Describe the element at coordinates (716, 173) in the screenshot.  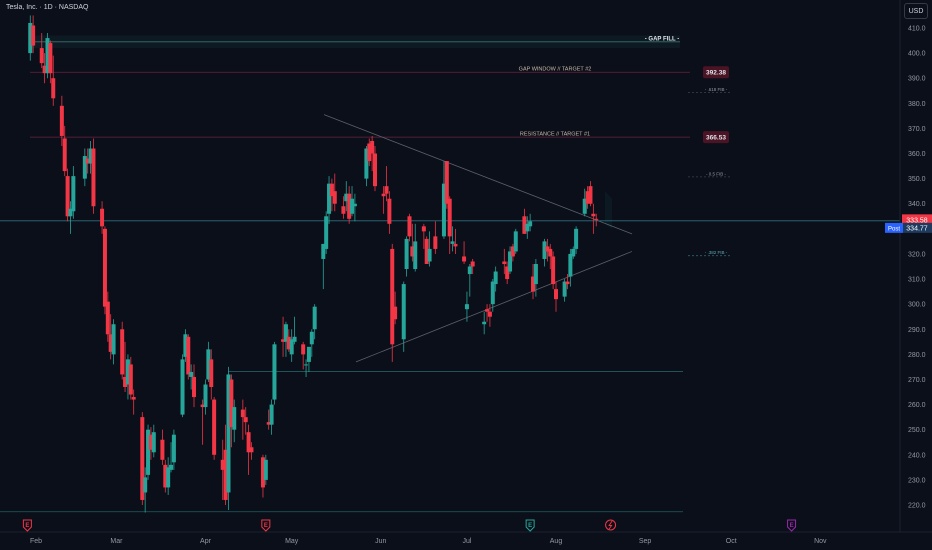
I see `level-label: - 0.5 FIB -` at that location.